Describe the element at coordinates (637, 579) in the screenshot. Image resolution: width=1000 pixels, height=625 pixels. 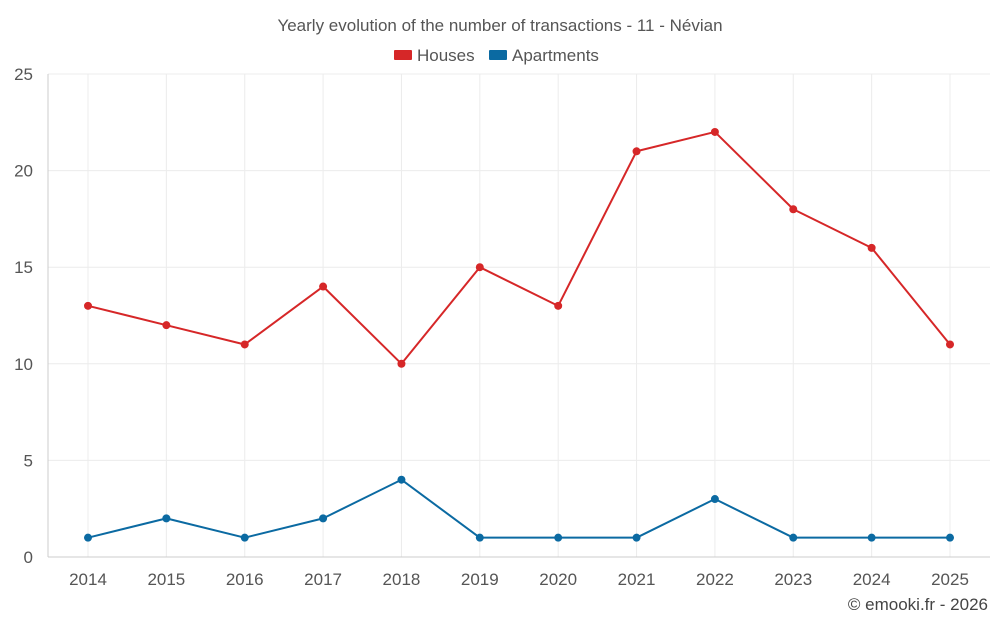
I see `x-tick-label: 2021` at that location.